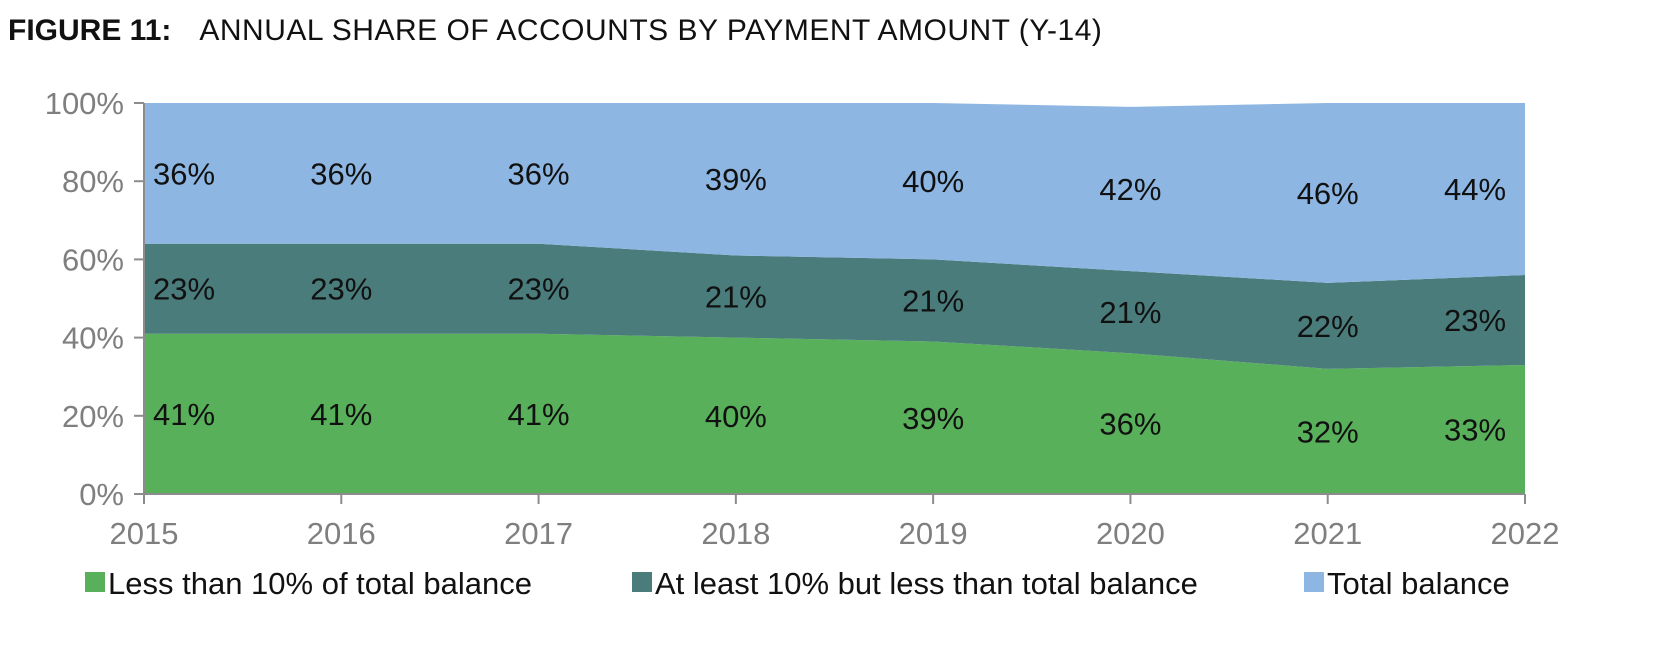 The width and height of the screenshot is (1660, 662). I want to click on data-label: 44%, so click(1475, 189).